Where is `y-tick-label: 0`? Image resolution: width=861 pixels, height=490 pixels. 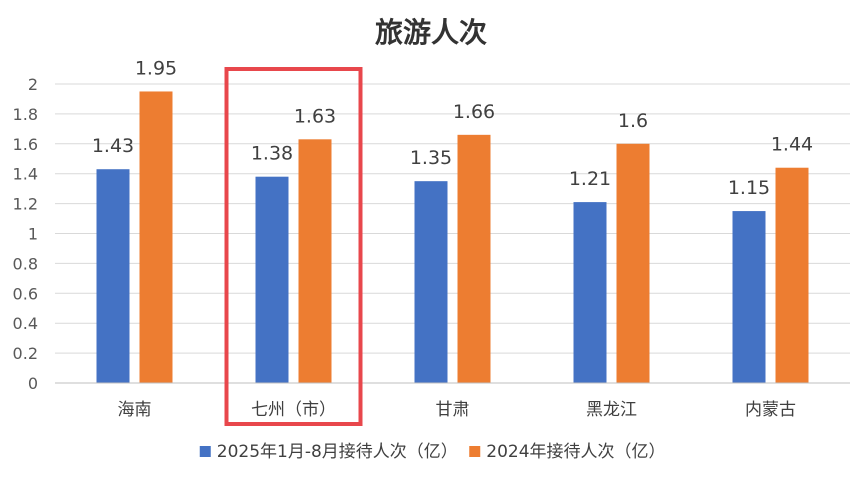 y-tick-label: 0 is located at coordinates (33, 383).